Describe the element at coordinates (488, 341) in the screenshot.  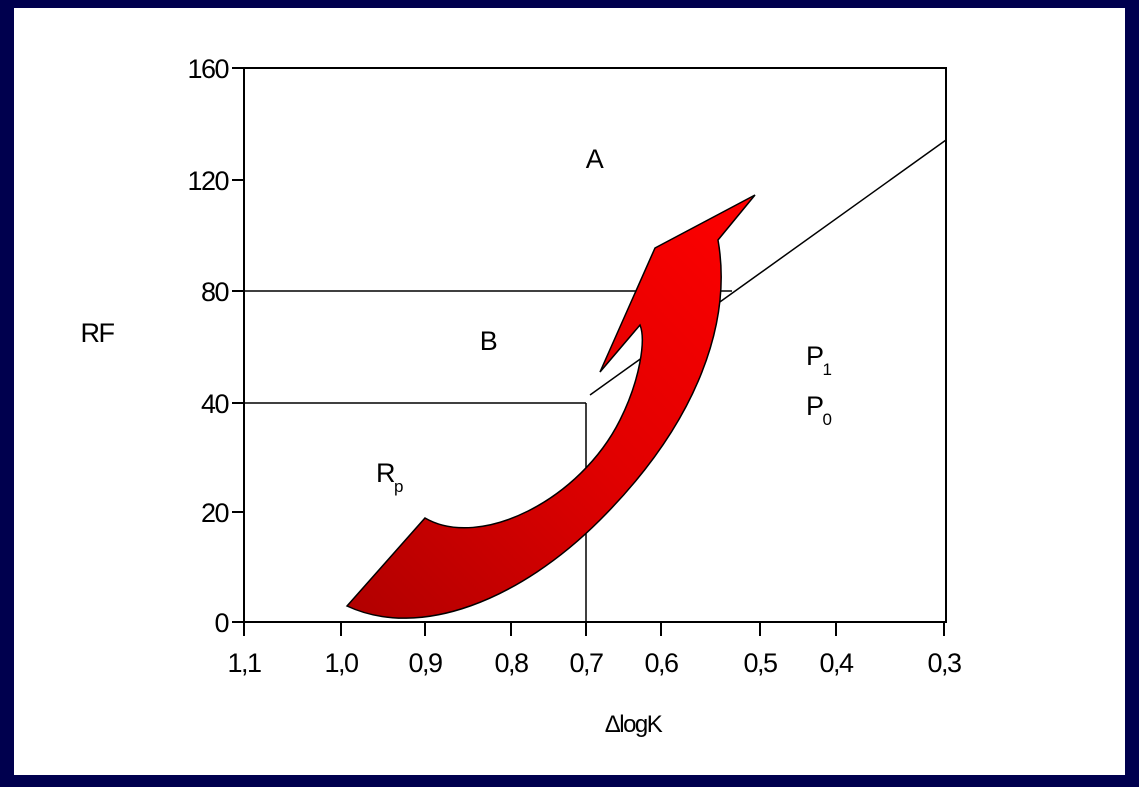
I see `region-label: B` at that location.